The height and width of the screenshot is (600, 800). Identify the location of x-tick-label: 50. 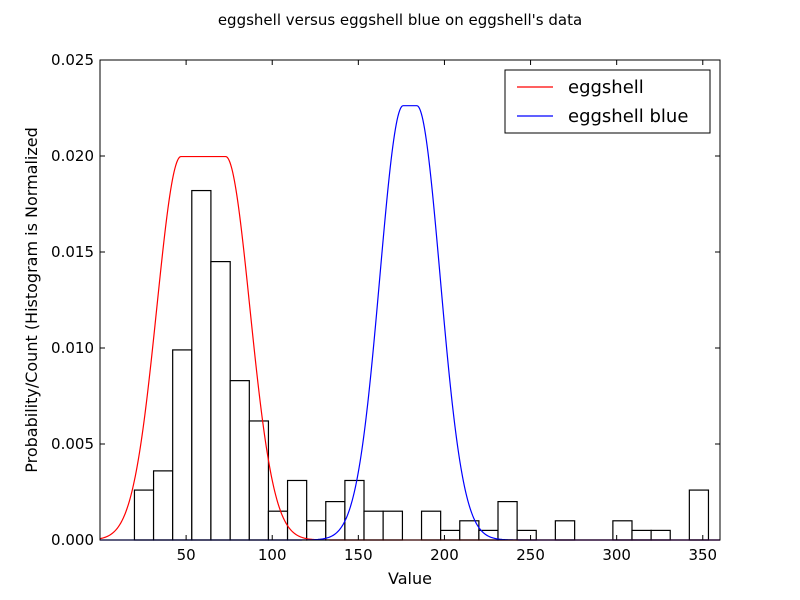
(186, 555).